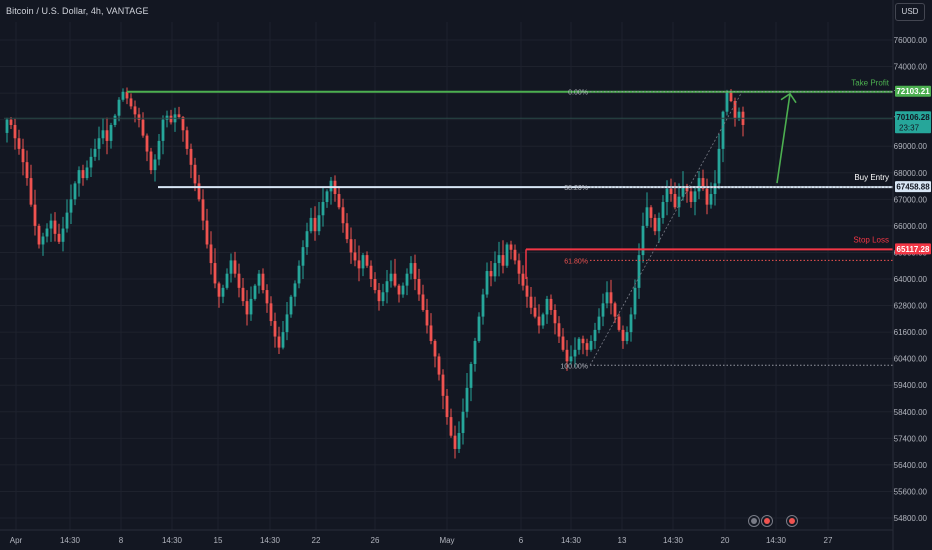 Image resolution: width=932 pixels, height=550 pixels. What do you see at coordinates (576, 261) in the screenshot?
I see `fib-level-label: 61.80%` at bounding box center [576, 261].